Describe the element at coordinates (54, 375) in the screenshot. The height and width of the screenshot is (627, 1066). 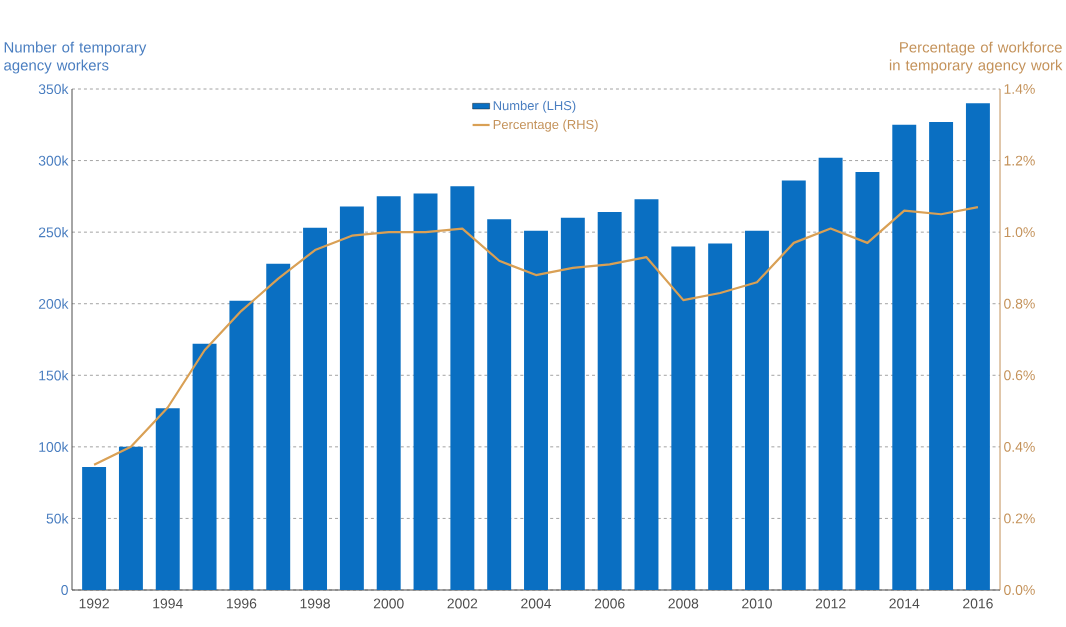
I see `y-tick-label: 150k` at that location.